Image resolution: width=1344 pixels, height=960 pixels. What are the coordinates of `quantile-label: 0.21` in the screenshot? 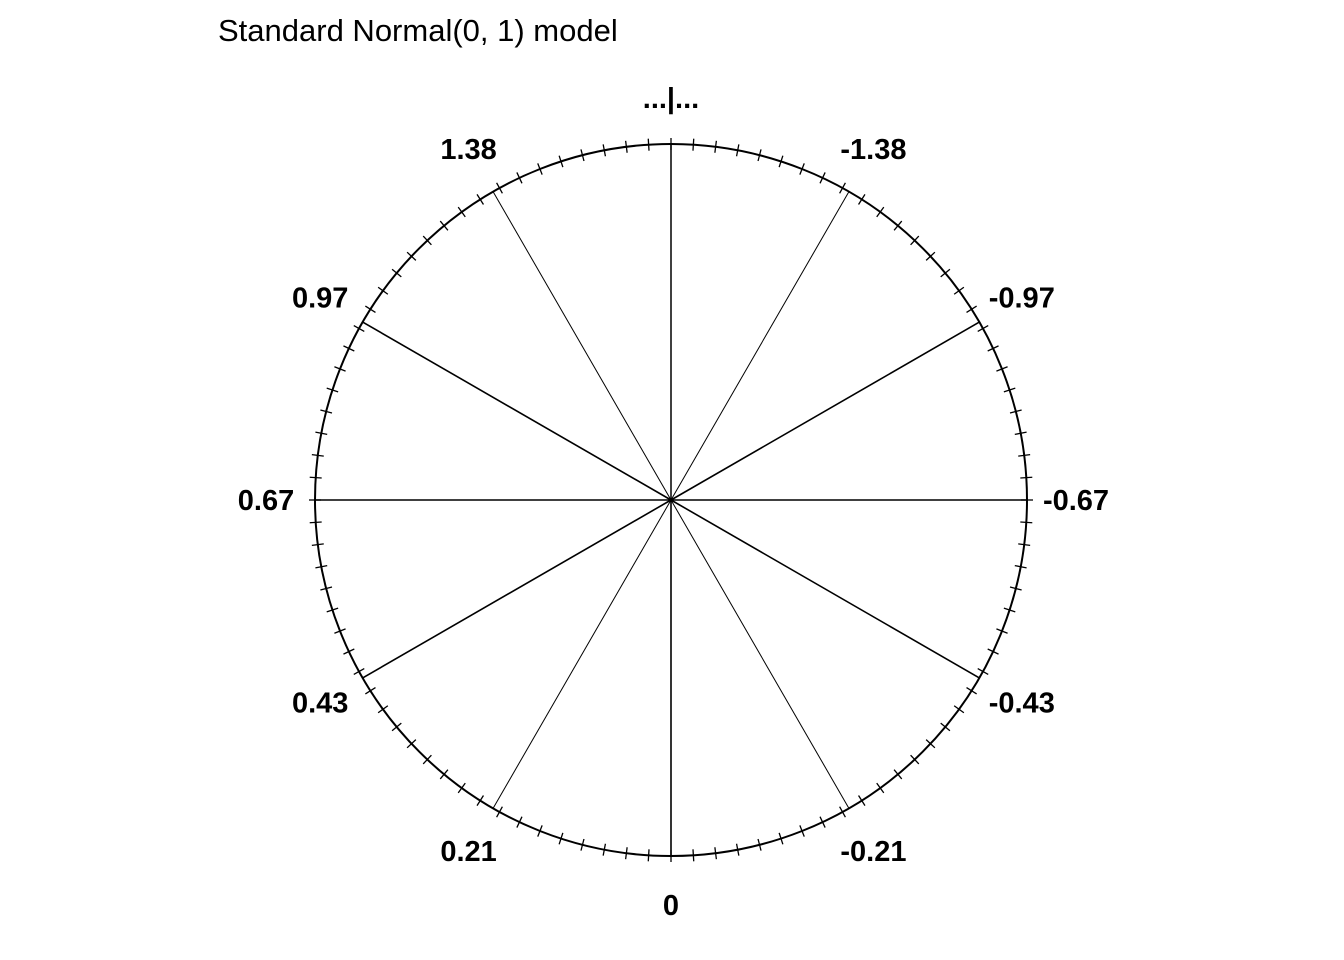 It's located at (468, 852).